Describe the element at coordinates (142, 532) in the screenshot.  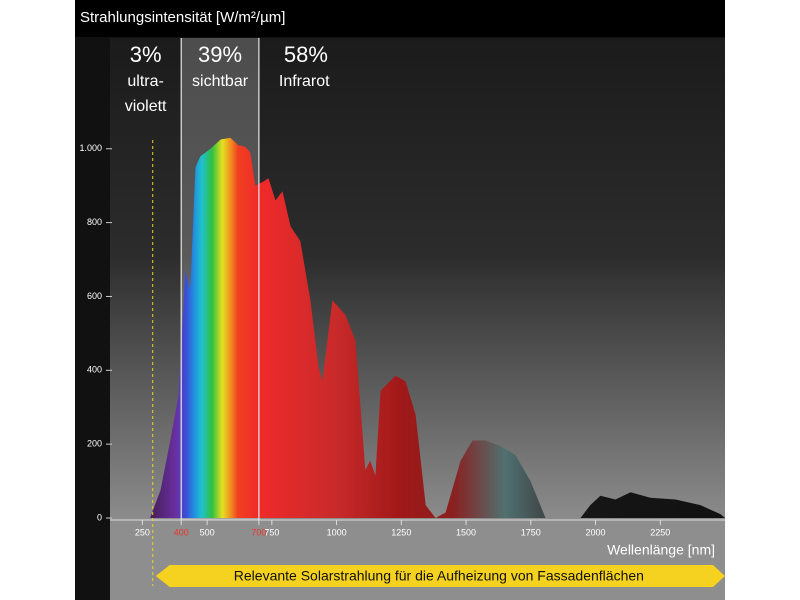
I see `x-tick-label: 250` at that location.